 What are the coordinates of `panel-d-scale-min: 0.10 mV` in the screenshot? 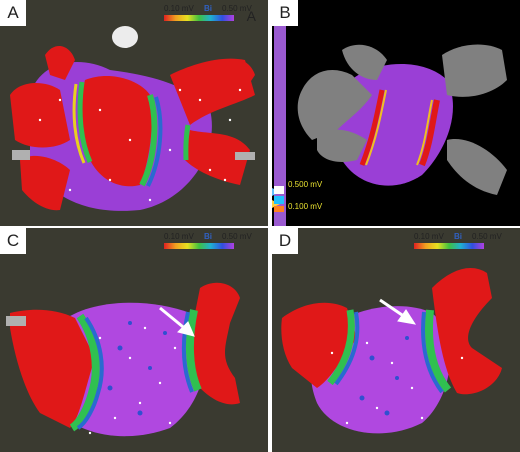 It's located at (429, 236).